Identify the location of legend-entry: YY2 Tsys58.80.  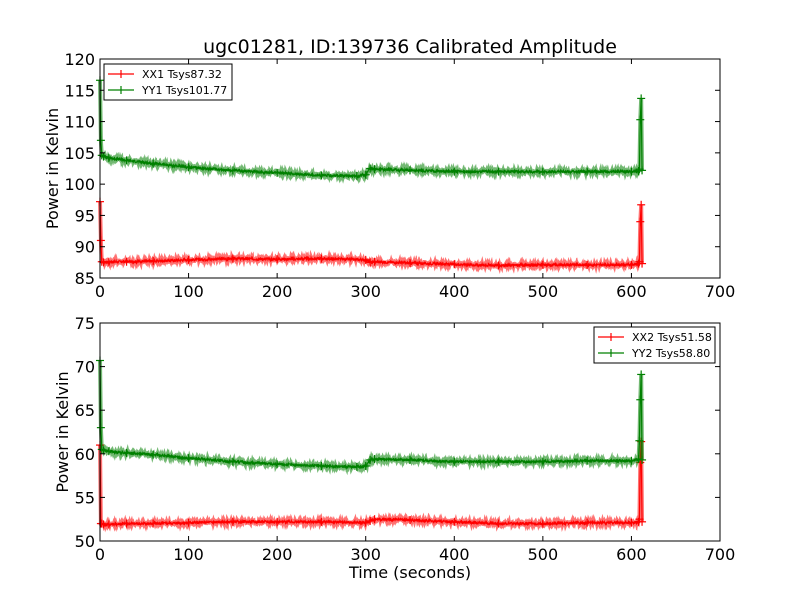
(654, 353).